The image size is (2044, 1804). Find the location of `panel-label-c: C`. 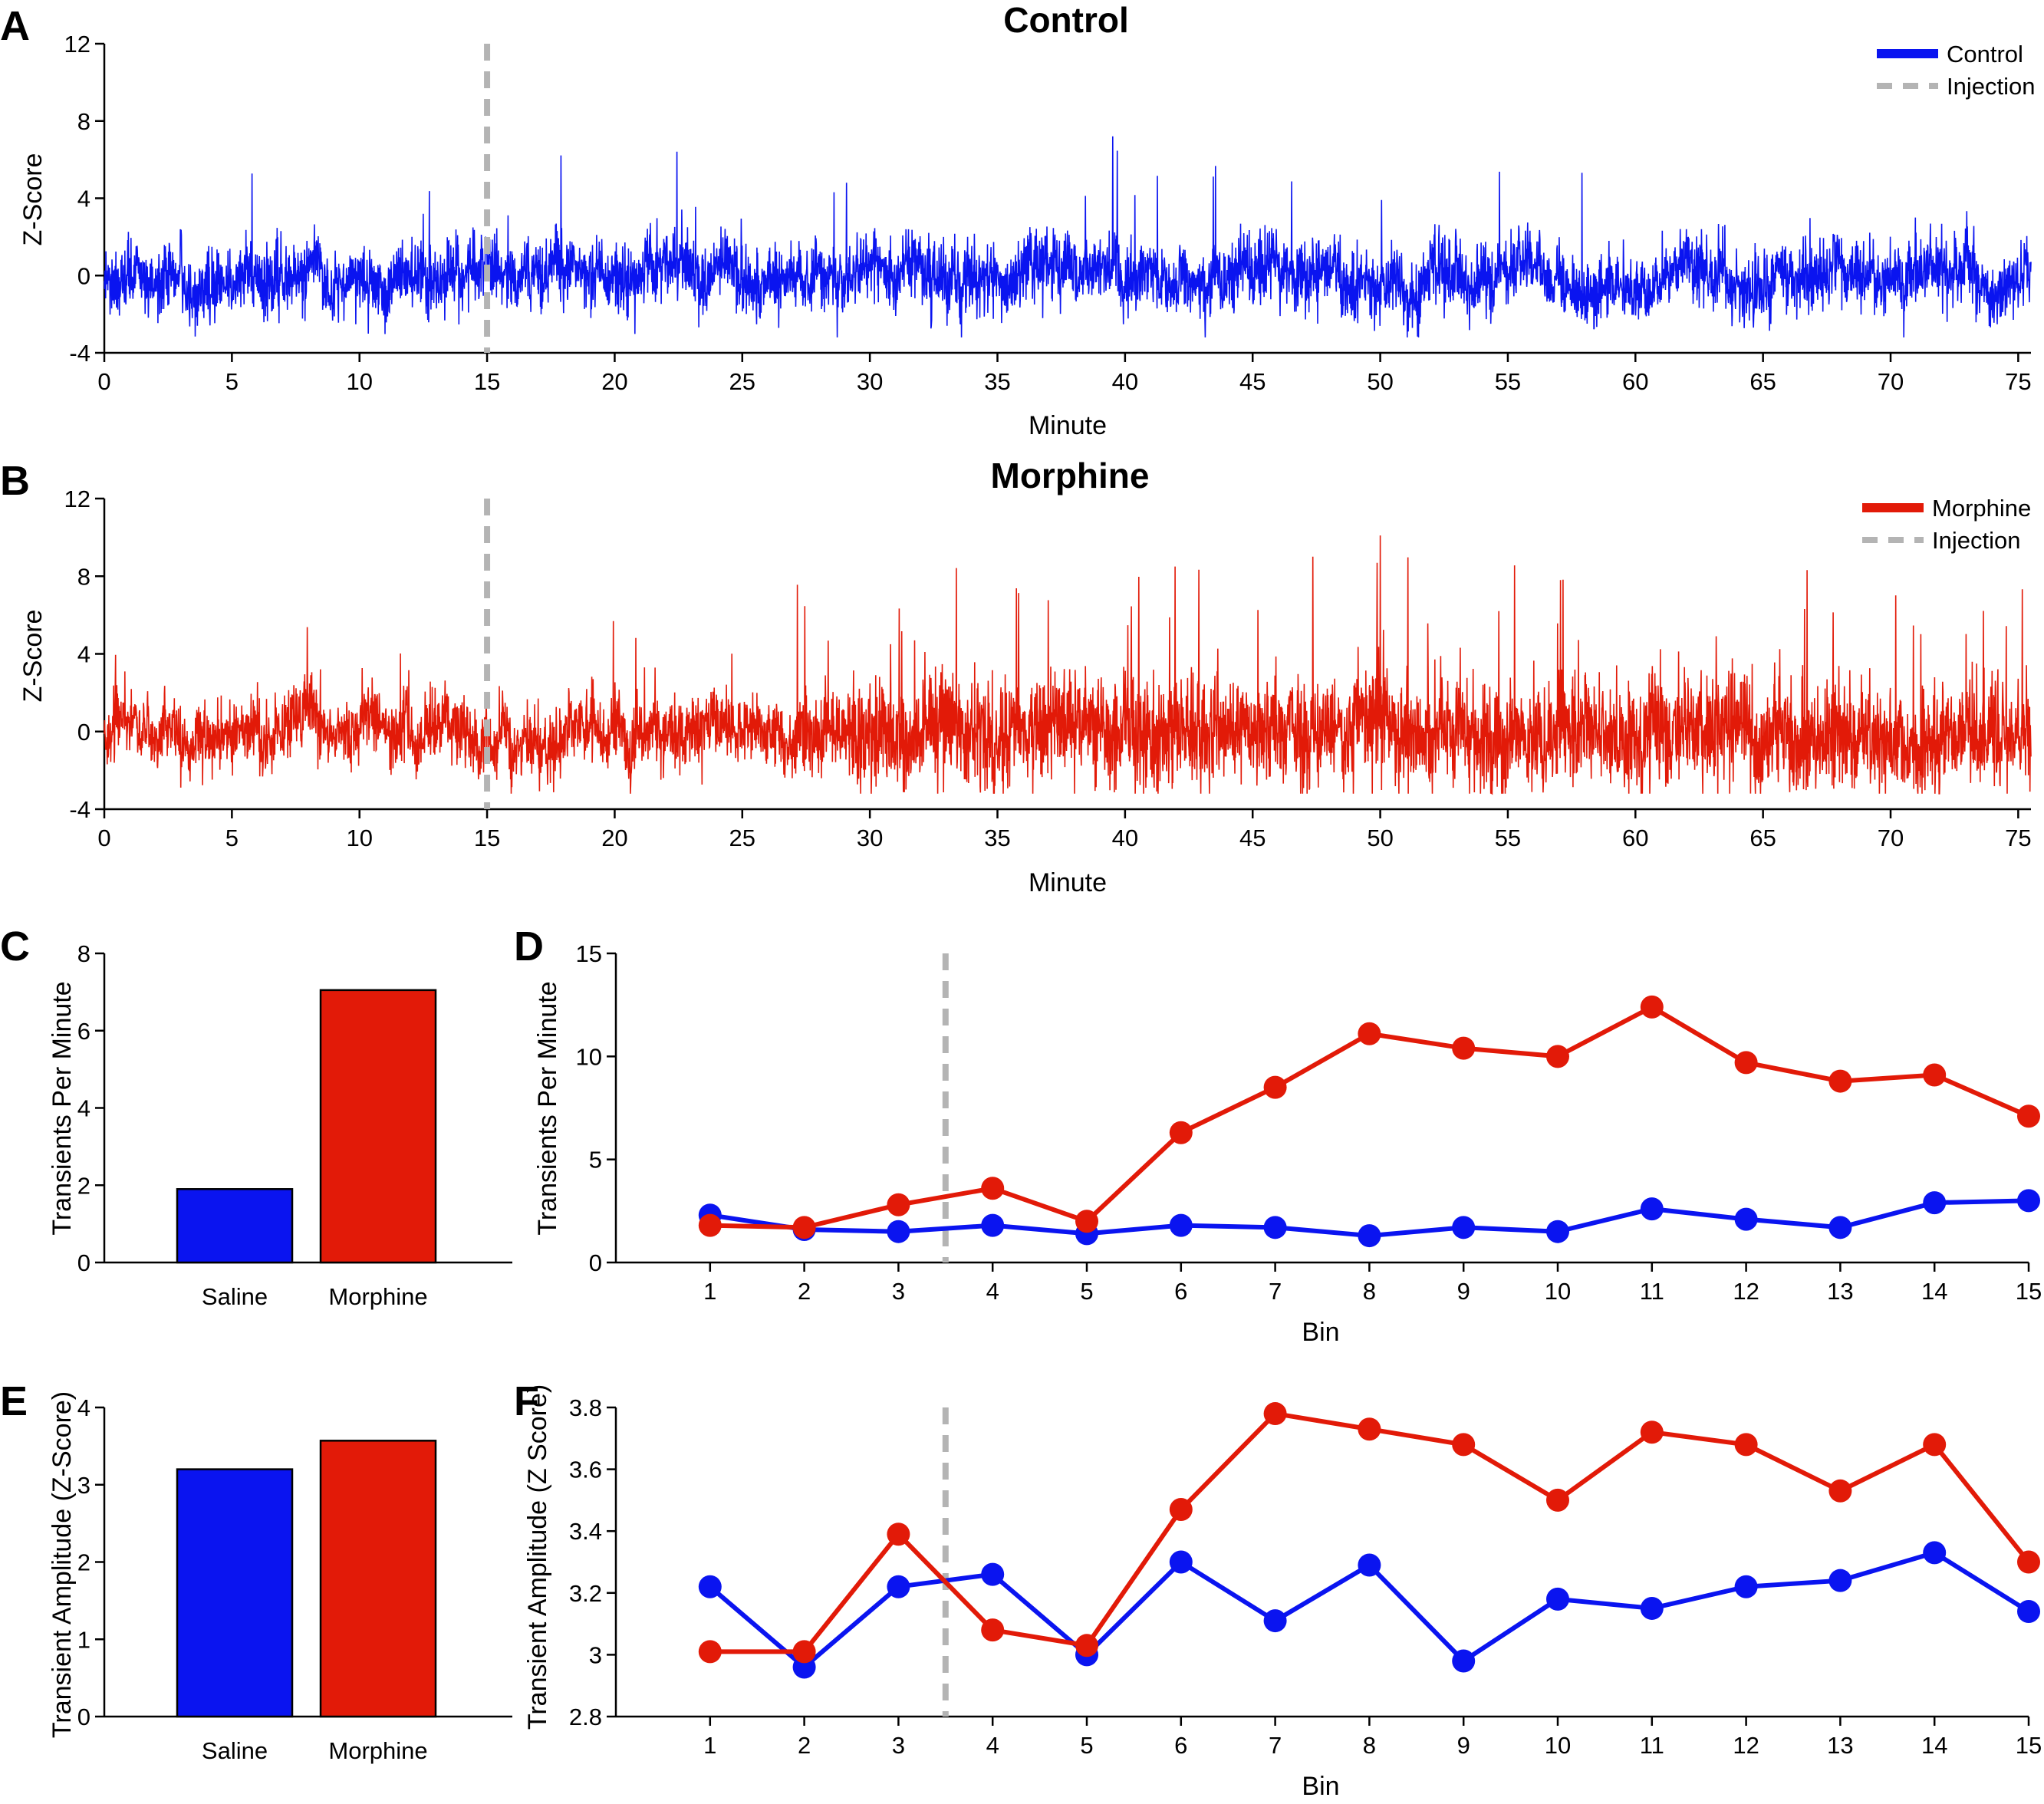

panel-label-c: C is located at coordinates (15, 946).